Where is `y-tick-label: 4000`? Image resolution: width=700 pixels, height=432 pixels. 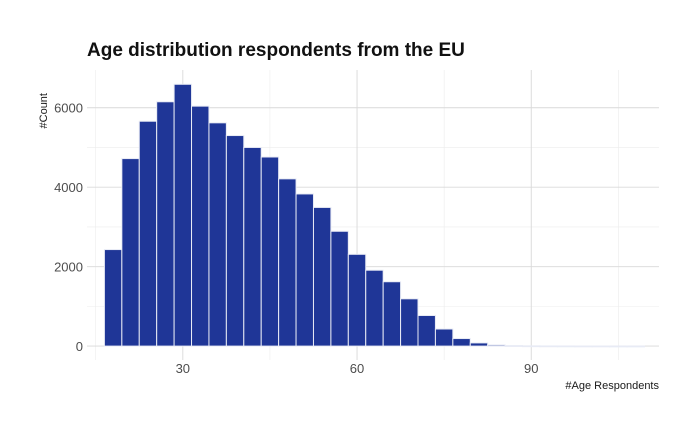 y-tick-label: 4000 is located at coordinates (68, 187).